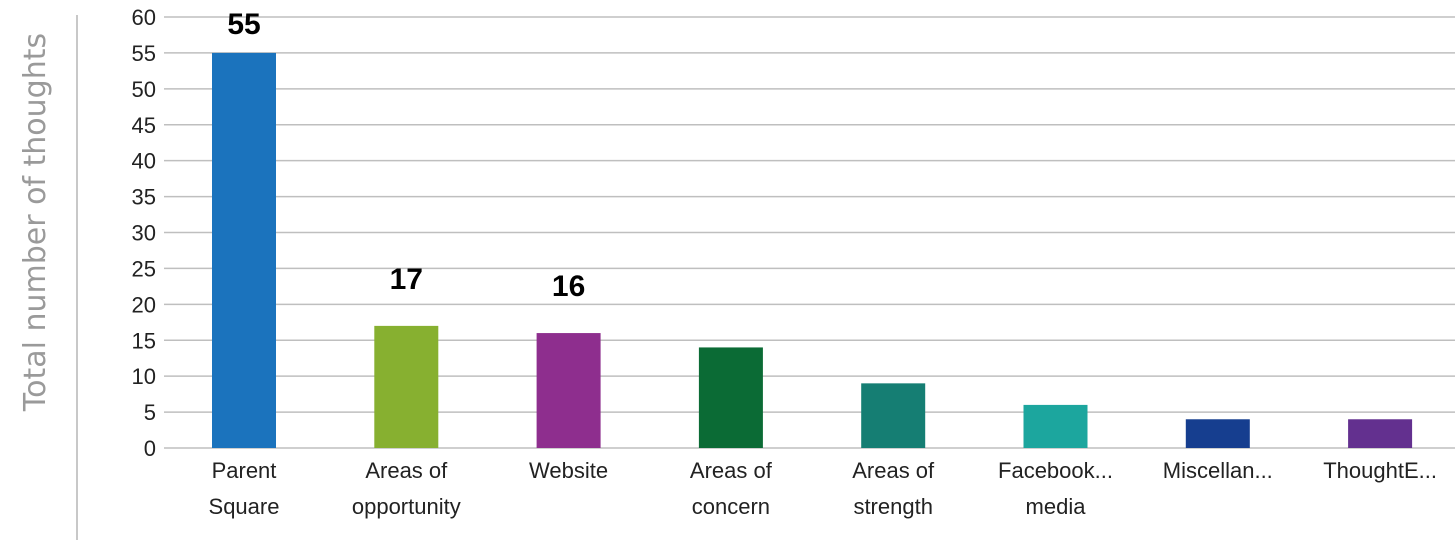 The height and width of the screenshot is (540, 1455). What do you see at coordinates (406, 506) in the screenshot?
I see `x-tick-label: opportunity` at bounding box center [406, 506].